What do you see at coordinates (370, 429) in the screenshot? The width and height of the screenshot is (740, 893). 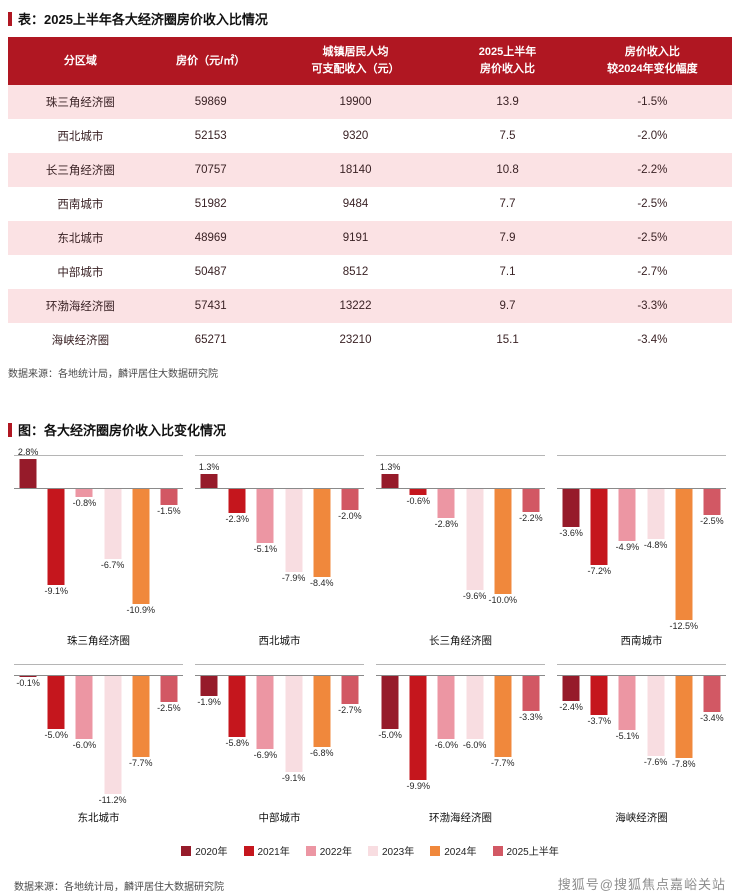 I see `chart-section-title: 图：各大经济圈房价收入比变化情况` at bounding box center [370, 429].